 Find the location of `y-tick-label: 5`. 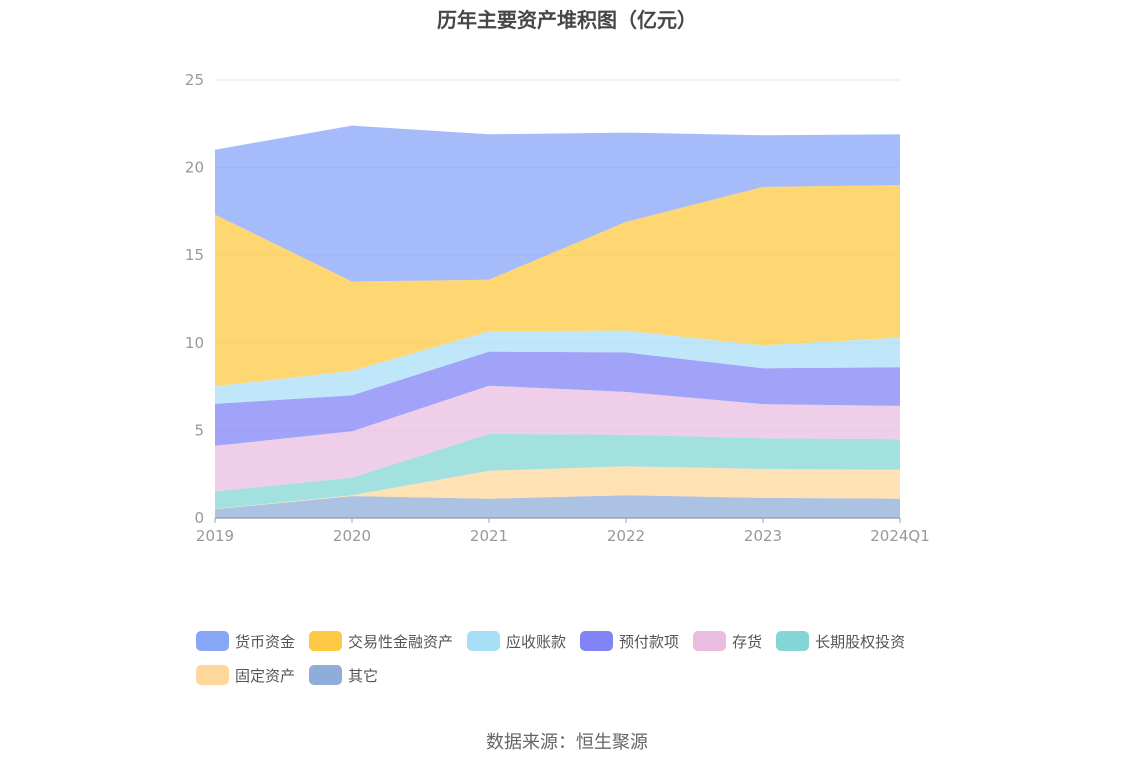

y-tick-label: 5 is located at coordinates (199, 430).